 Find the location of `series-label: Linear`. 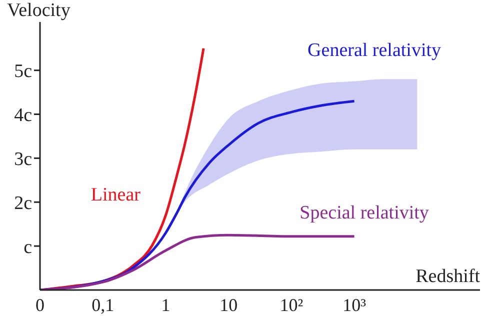

series-label: Linear is located at coordinates (116, 195).